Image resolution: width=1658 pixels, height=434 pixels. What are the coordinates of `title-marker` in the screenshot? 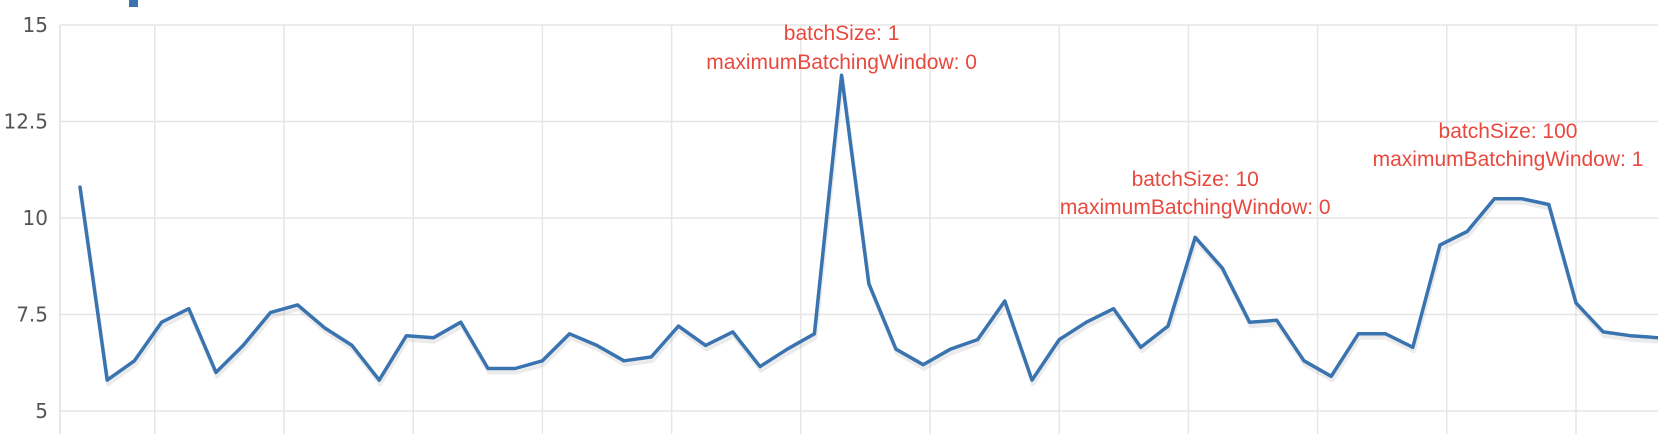 It's located at (133, 3).